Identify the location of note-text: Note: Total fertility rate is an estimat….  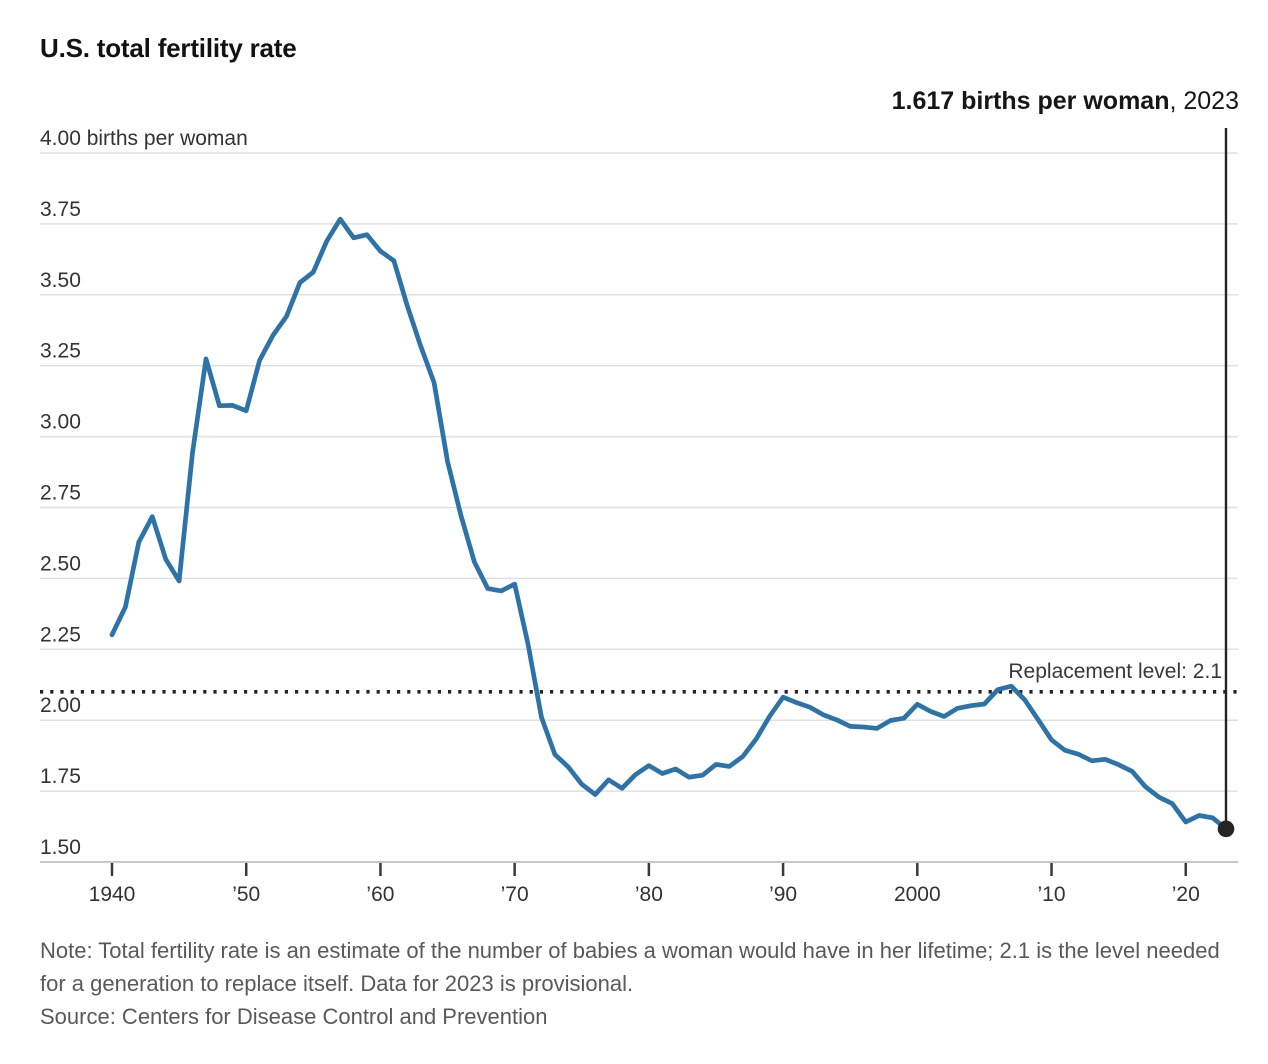
(630, 967).